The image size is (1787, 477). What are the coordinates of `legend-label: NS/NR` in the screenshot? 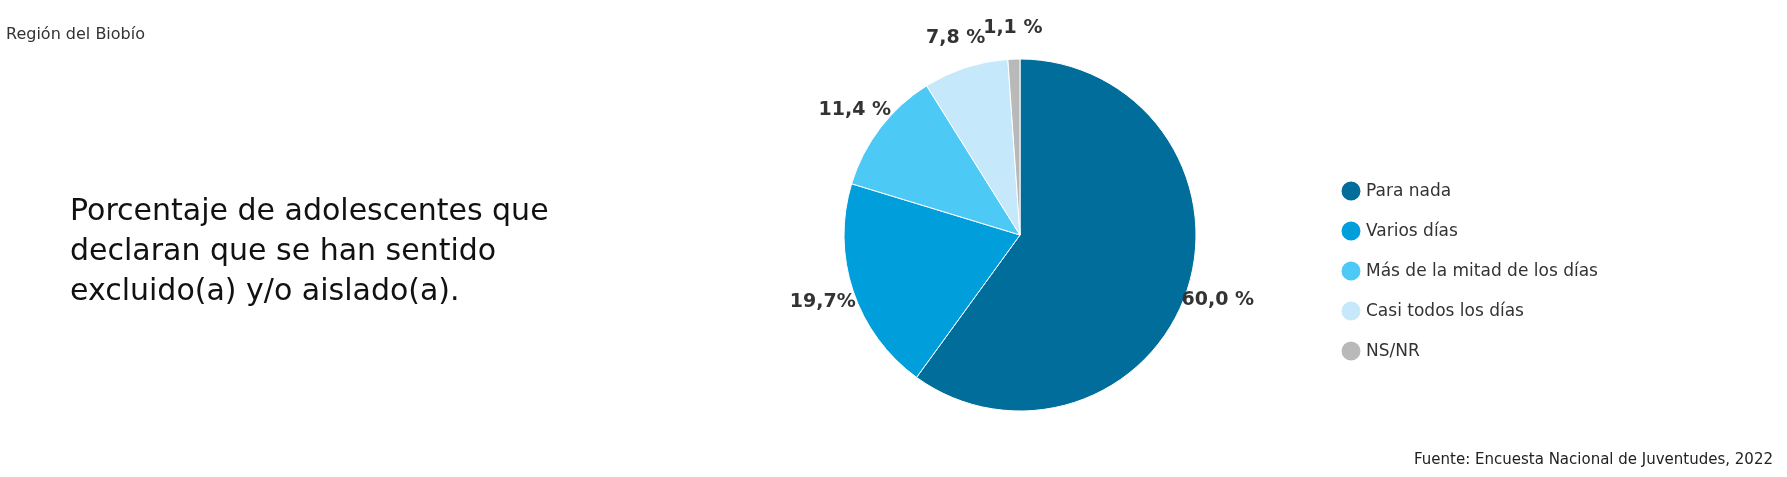 It's located at (1393, 350).